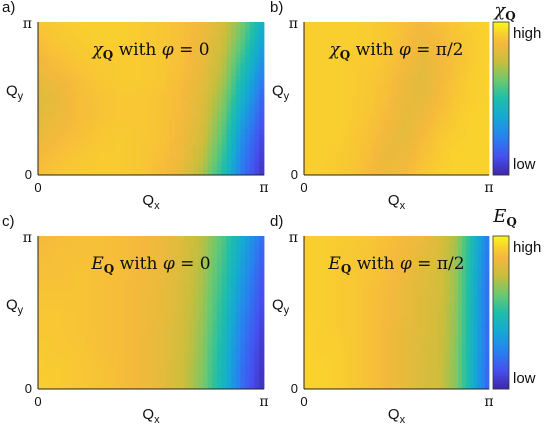 The width and height of the screenshot is (548, 433). Describe the element at coordinates (397, 313) in the screenshot. I see `heatmap-cells` at that location.